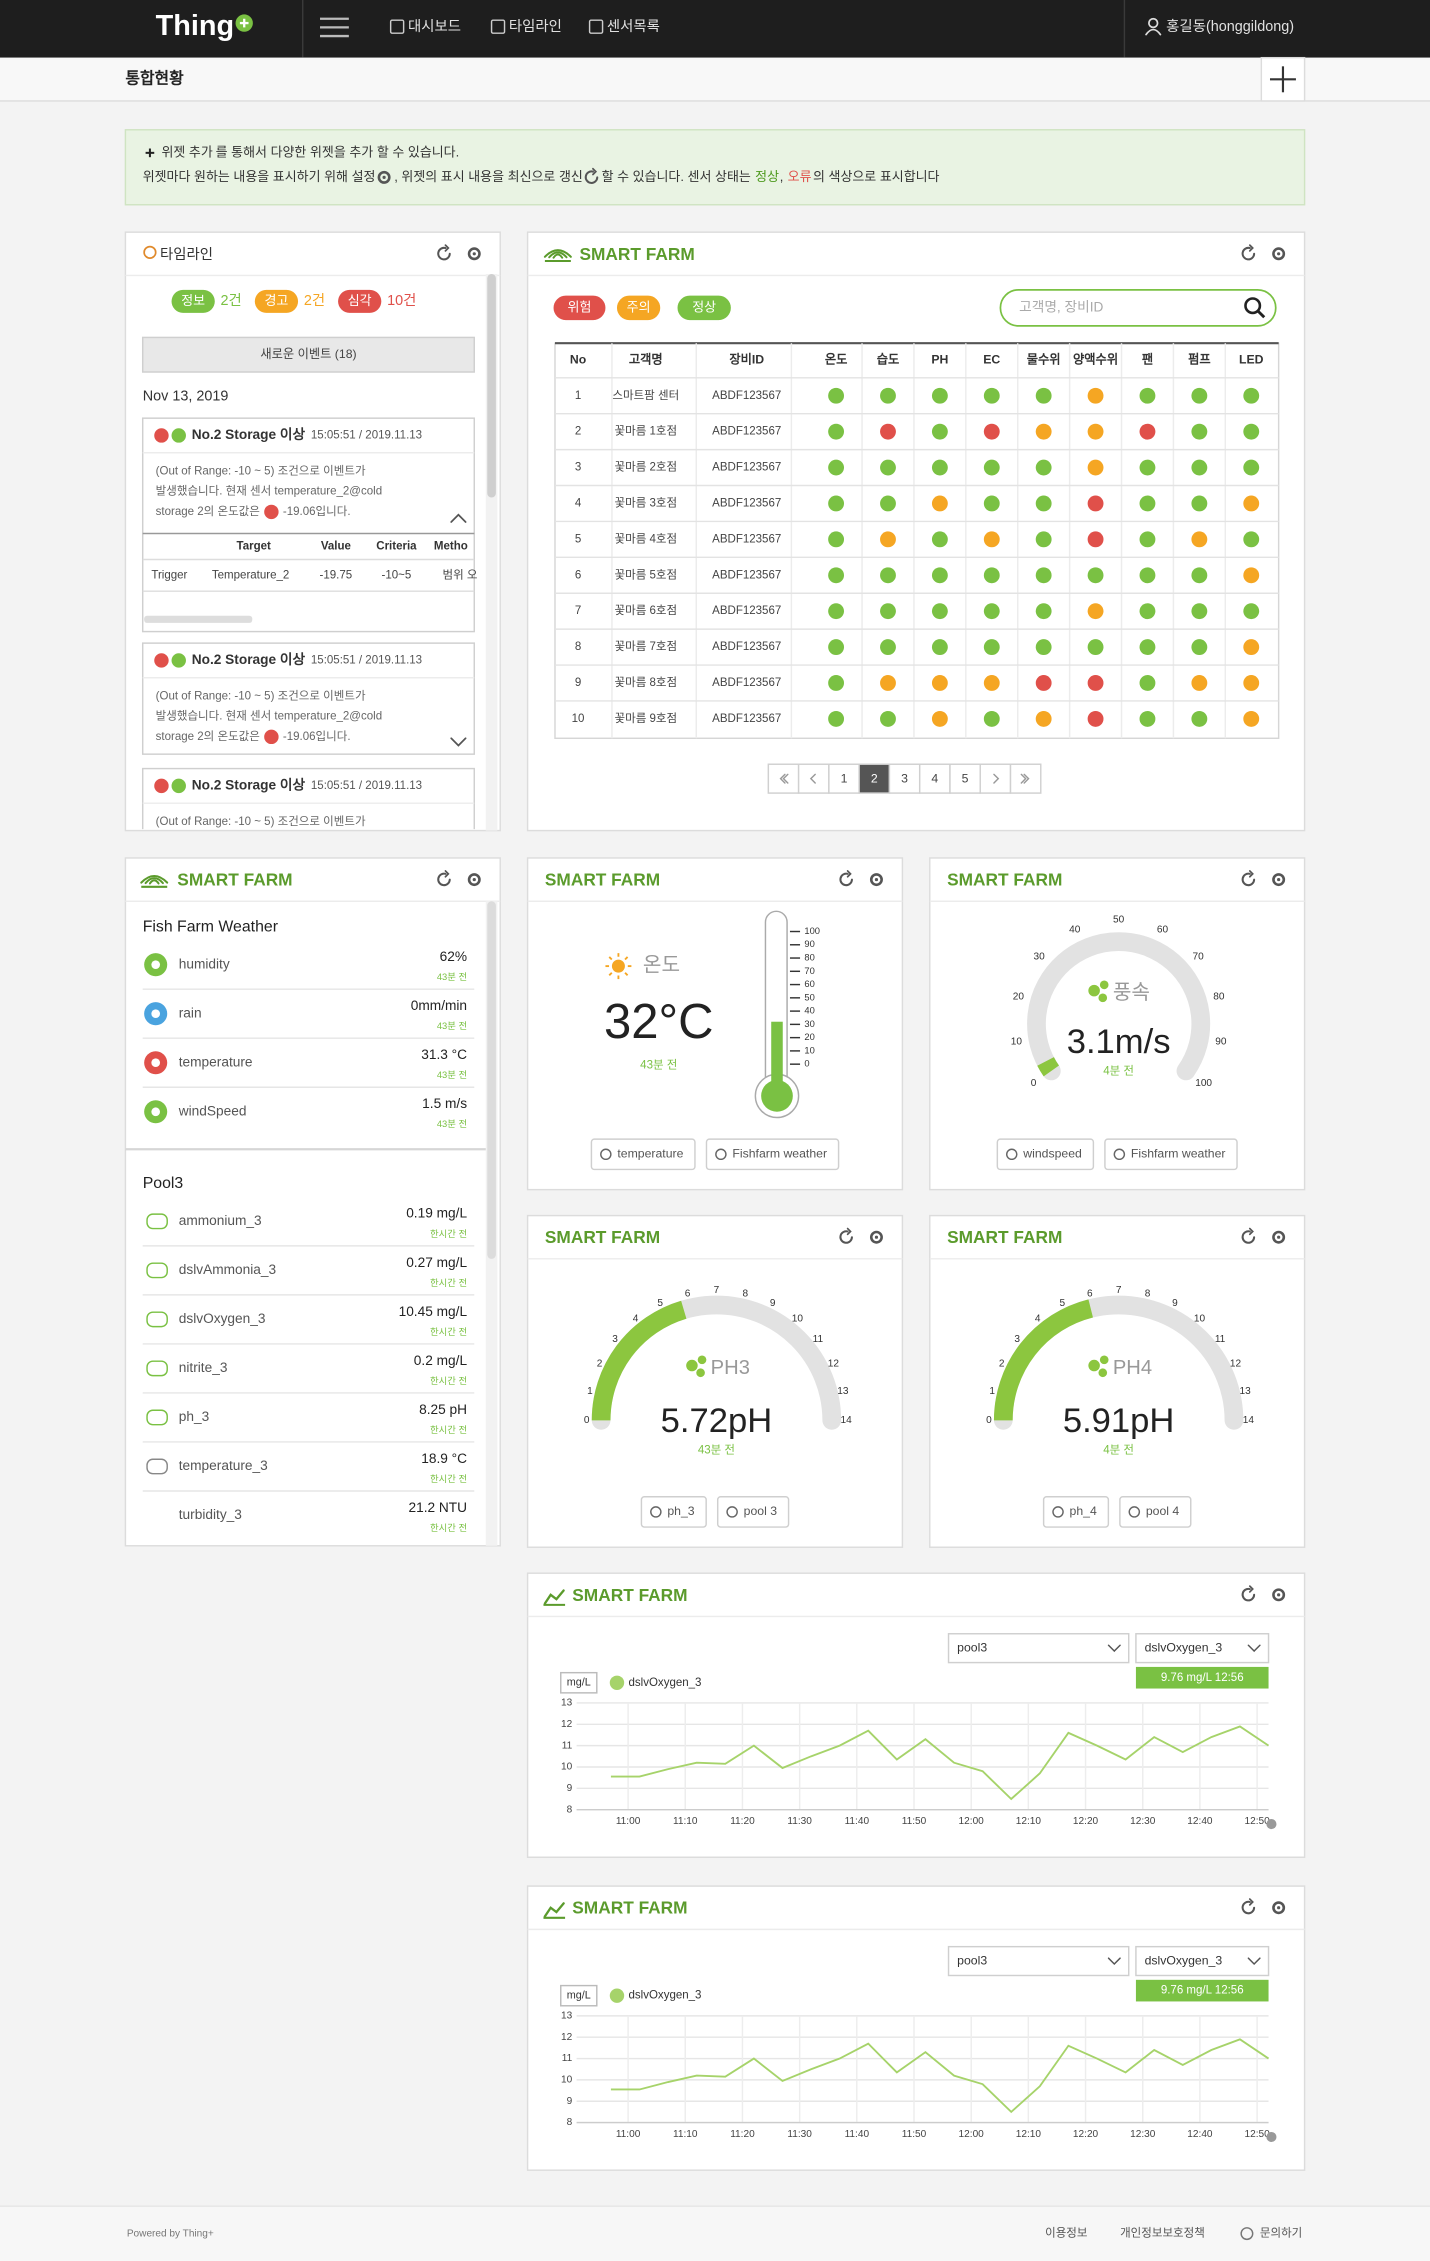 The width and height of the screenshot is (1430, 2261). Describe the element at coordinates (643, 1154) in the screenshot. I see `tag: temperature` at that location.